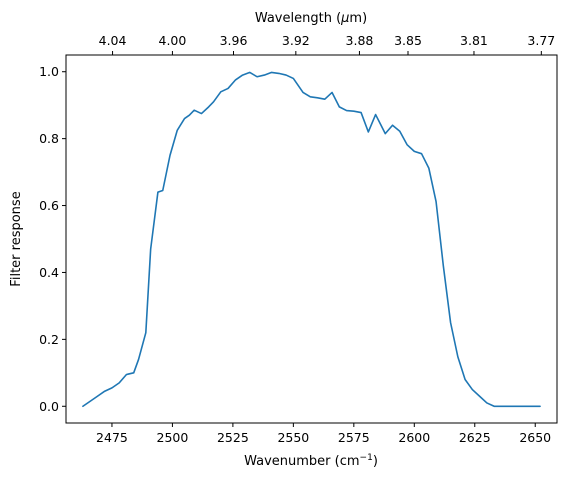  I want to click on top-tick-label: 3.88, so click(360, 40).